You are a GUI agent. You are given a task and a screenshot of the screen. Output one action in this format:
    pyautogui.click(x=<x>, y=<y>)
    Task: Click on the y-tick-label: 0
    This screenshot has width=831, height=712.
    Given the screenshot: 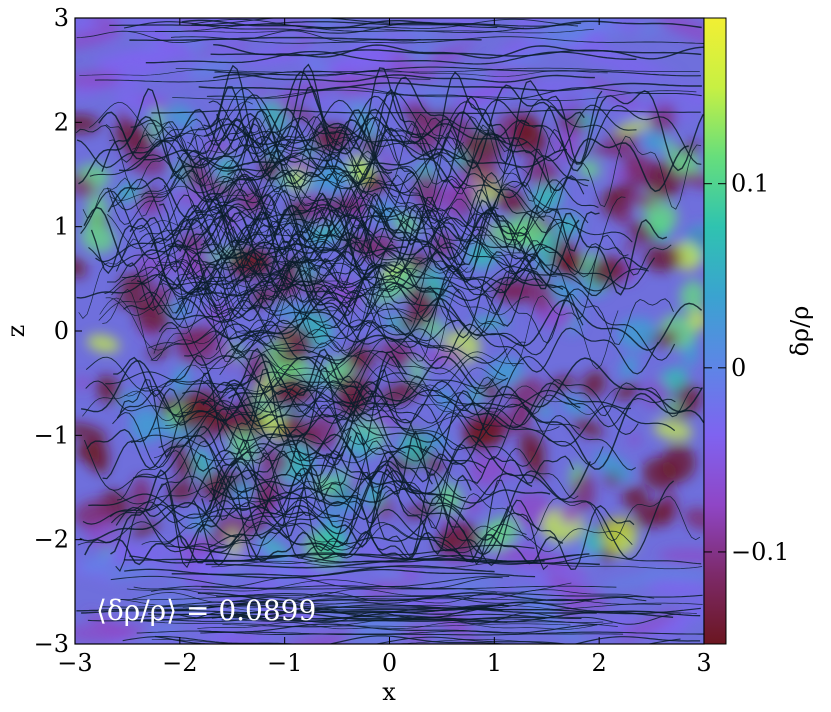 What is the action you would take?
    pyautogui.click(x=61, y=331)
    